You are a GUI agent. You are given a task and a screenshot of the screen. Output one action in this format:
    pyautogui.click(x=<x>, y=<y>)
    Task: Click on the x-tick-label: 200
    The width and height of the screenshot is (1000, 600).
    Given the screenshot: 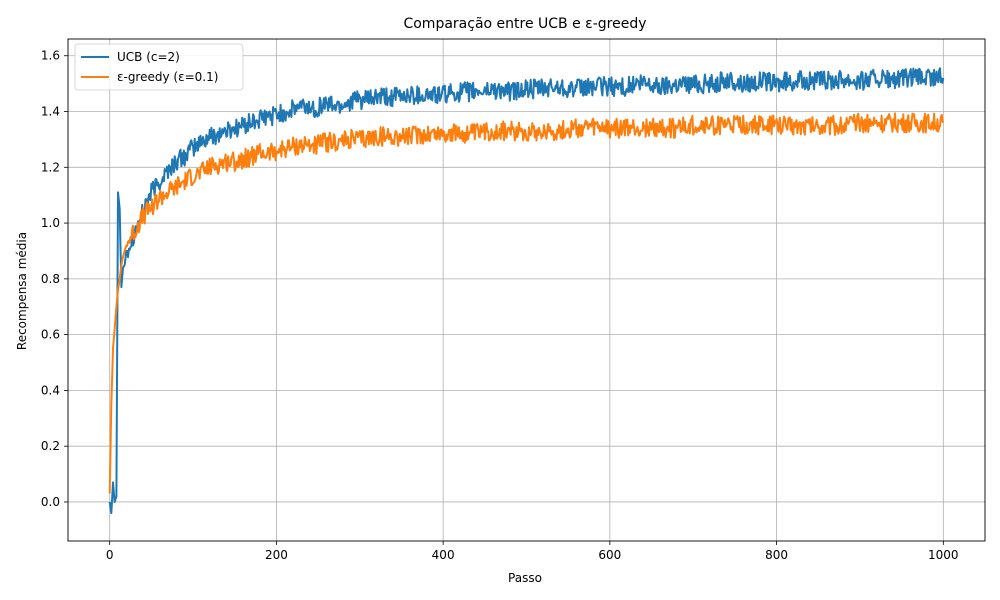 What is the action you would take?
    pyautogui.click(x=276, y=555)
    